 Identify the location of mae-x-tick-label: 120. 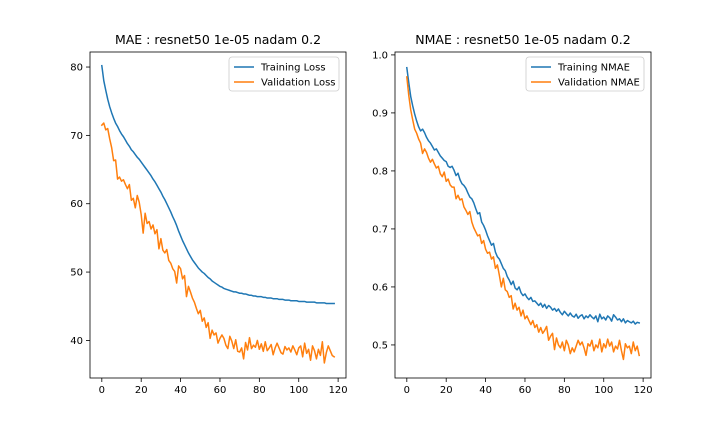
(338, 390).